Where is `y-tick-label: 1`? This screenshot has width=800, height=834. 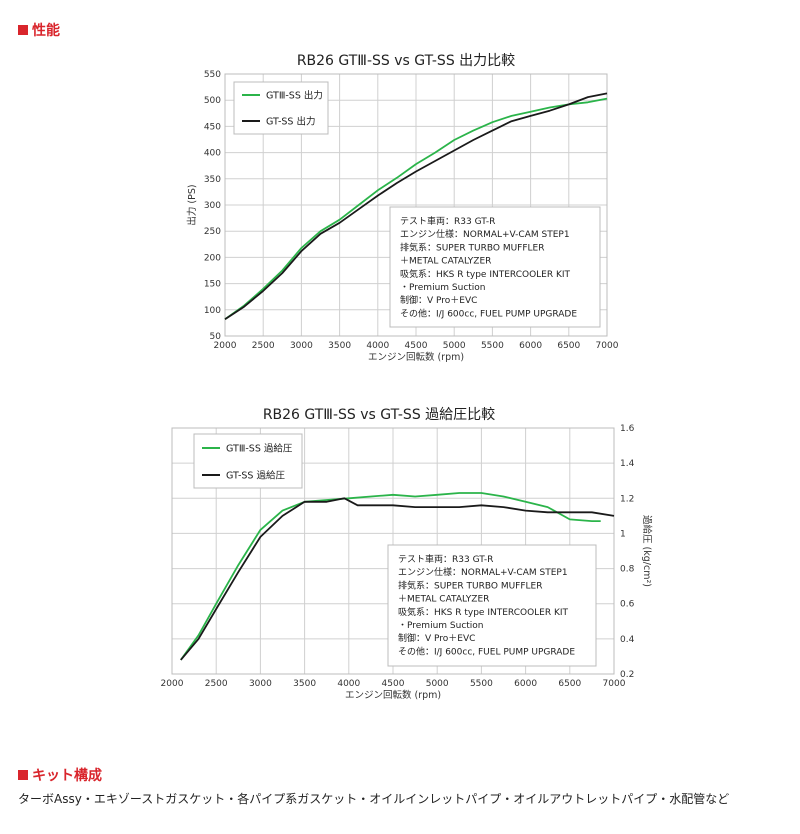 y-tick-label: 1 is located at coordinates (623, 534).